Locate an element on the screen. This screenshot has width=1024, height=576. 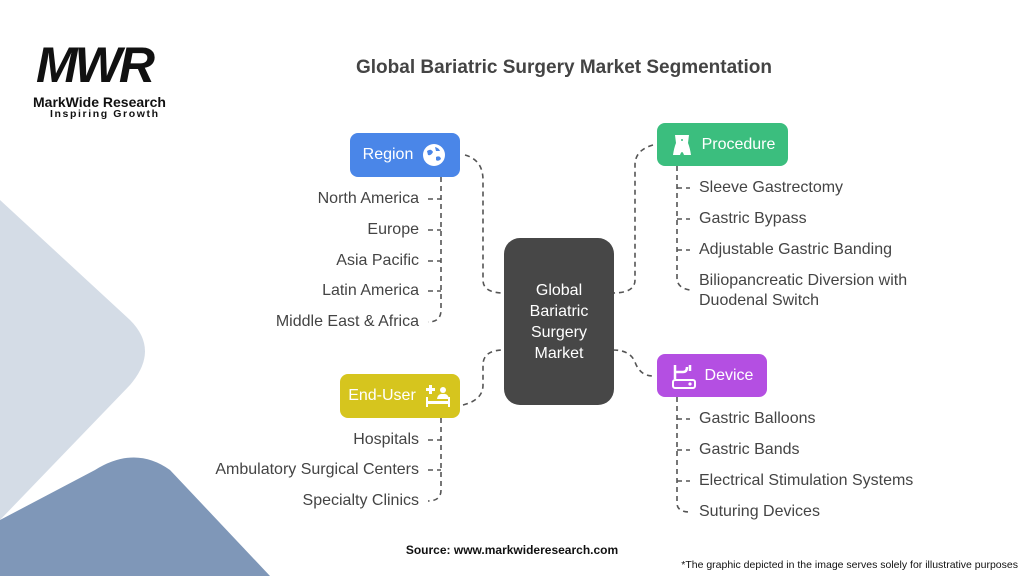
center-label: Global Bariatric Surgery Market is located at coordinates (559, 321).